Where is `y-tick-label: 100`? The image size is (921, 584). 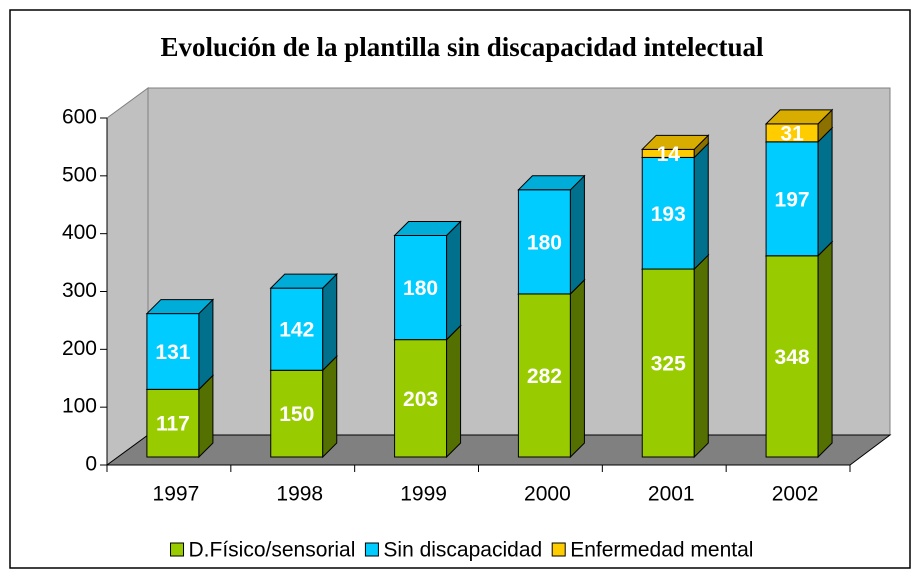
y-tick-label: 100 is located at coordinates (79, 406).